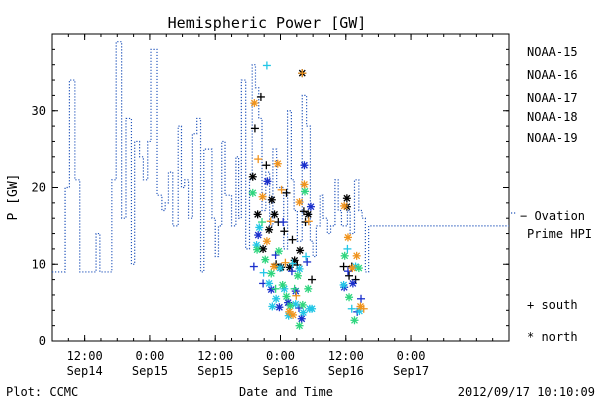 This screenshot has height=400, width=600. Describe the element at coordinates (42, 392) in the screenshot. I see `plot-credit: Plot: CCMC` at that location.